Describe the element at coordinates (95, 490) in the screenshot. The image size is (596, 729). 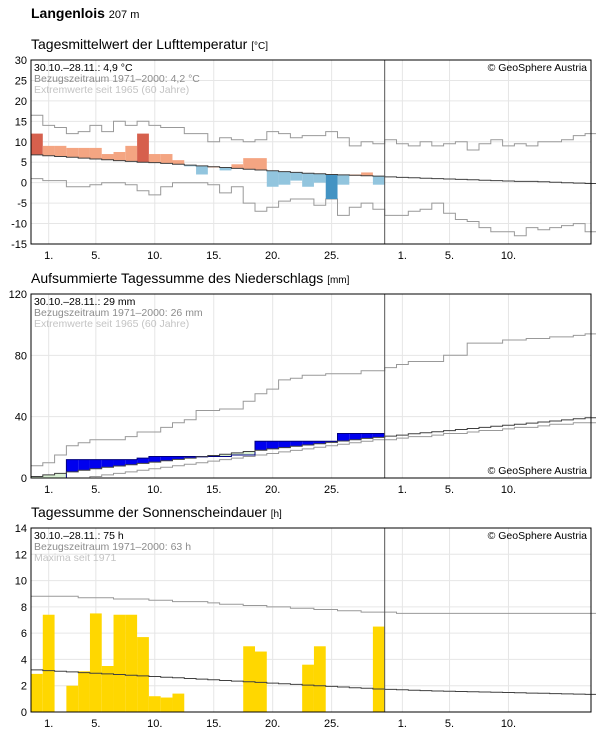
I see `precip-xtick-label: 5.` at that location.